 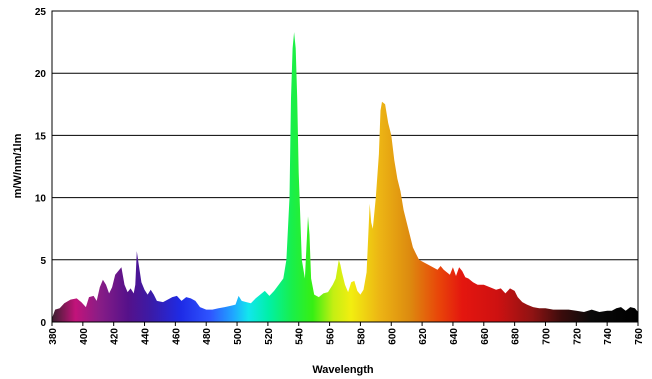 I want to click on y-tick-label: 20, so click(x=41, y=74).